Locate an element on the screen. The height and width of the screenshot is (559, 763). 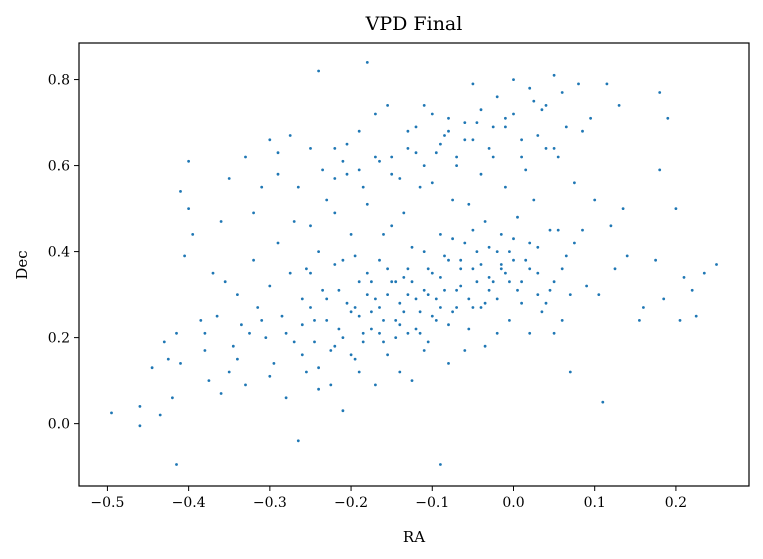
x-tick-label: −0.4 is located at coordinates (189, 503).